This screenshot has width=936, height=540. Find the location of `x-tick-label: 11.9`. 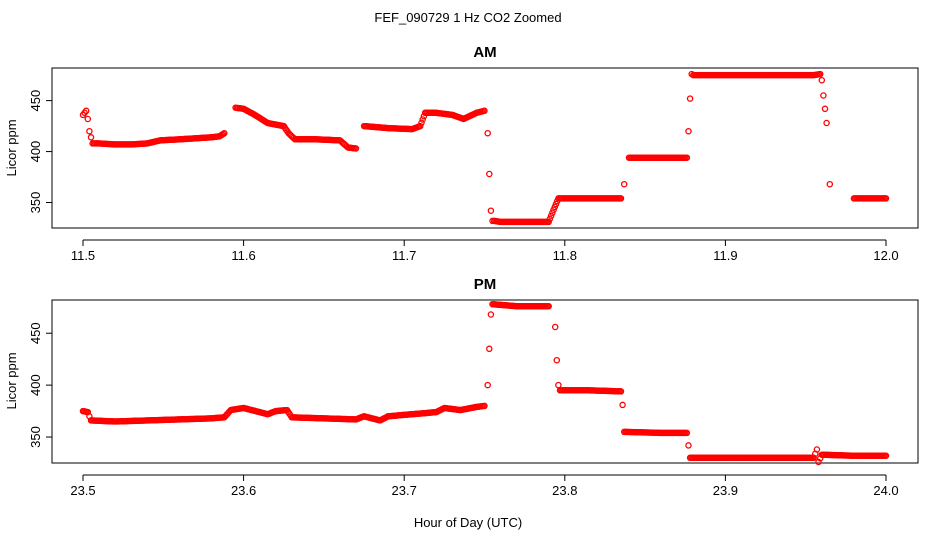

x-tick-label: 11.9 is located at coordinates (725, 255).